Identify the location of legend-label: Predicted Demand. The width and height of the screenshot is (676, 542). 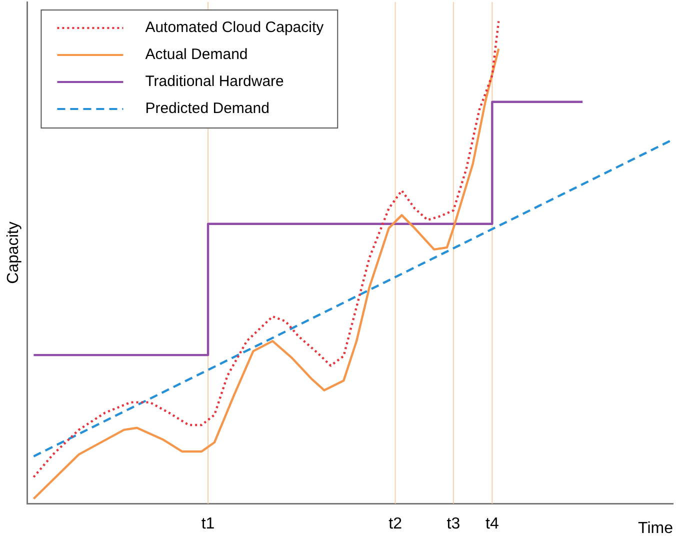
(207, 109).